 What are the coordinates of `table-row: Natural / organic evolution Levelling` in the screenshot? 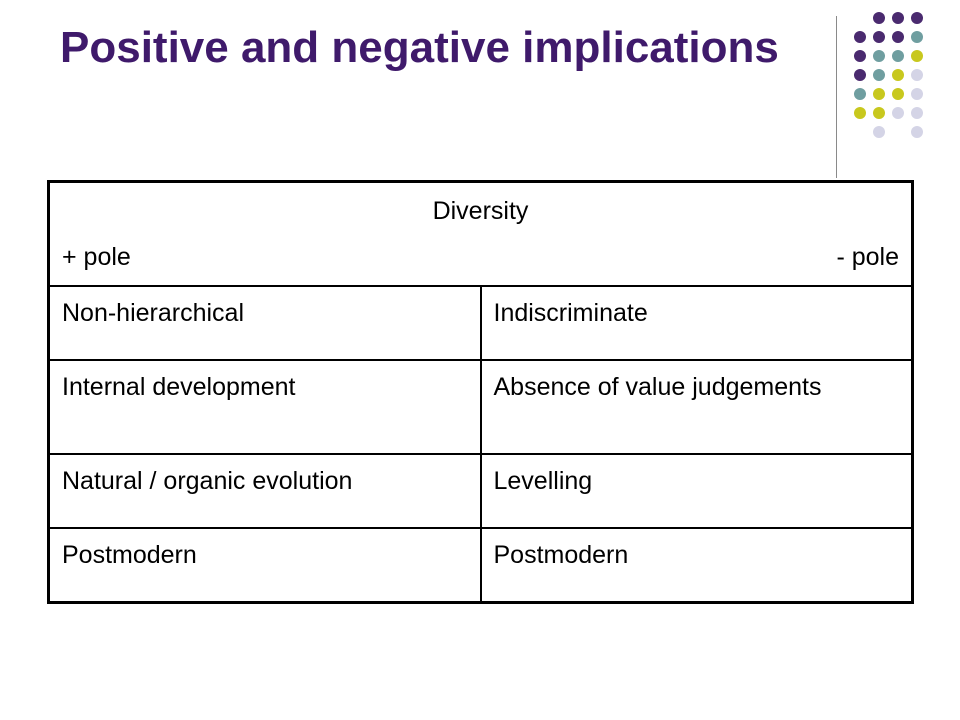 It's located at (480, 491).